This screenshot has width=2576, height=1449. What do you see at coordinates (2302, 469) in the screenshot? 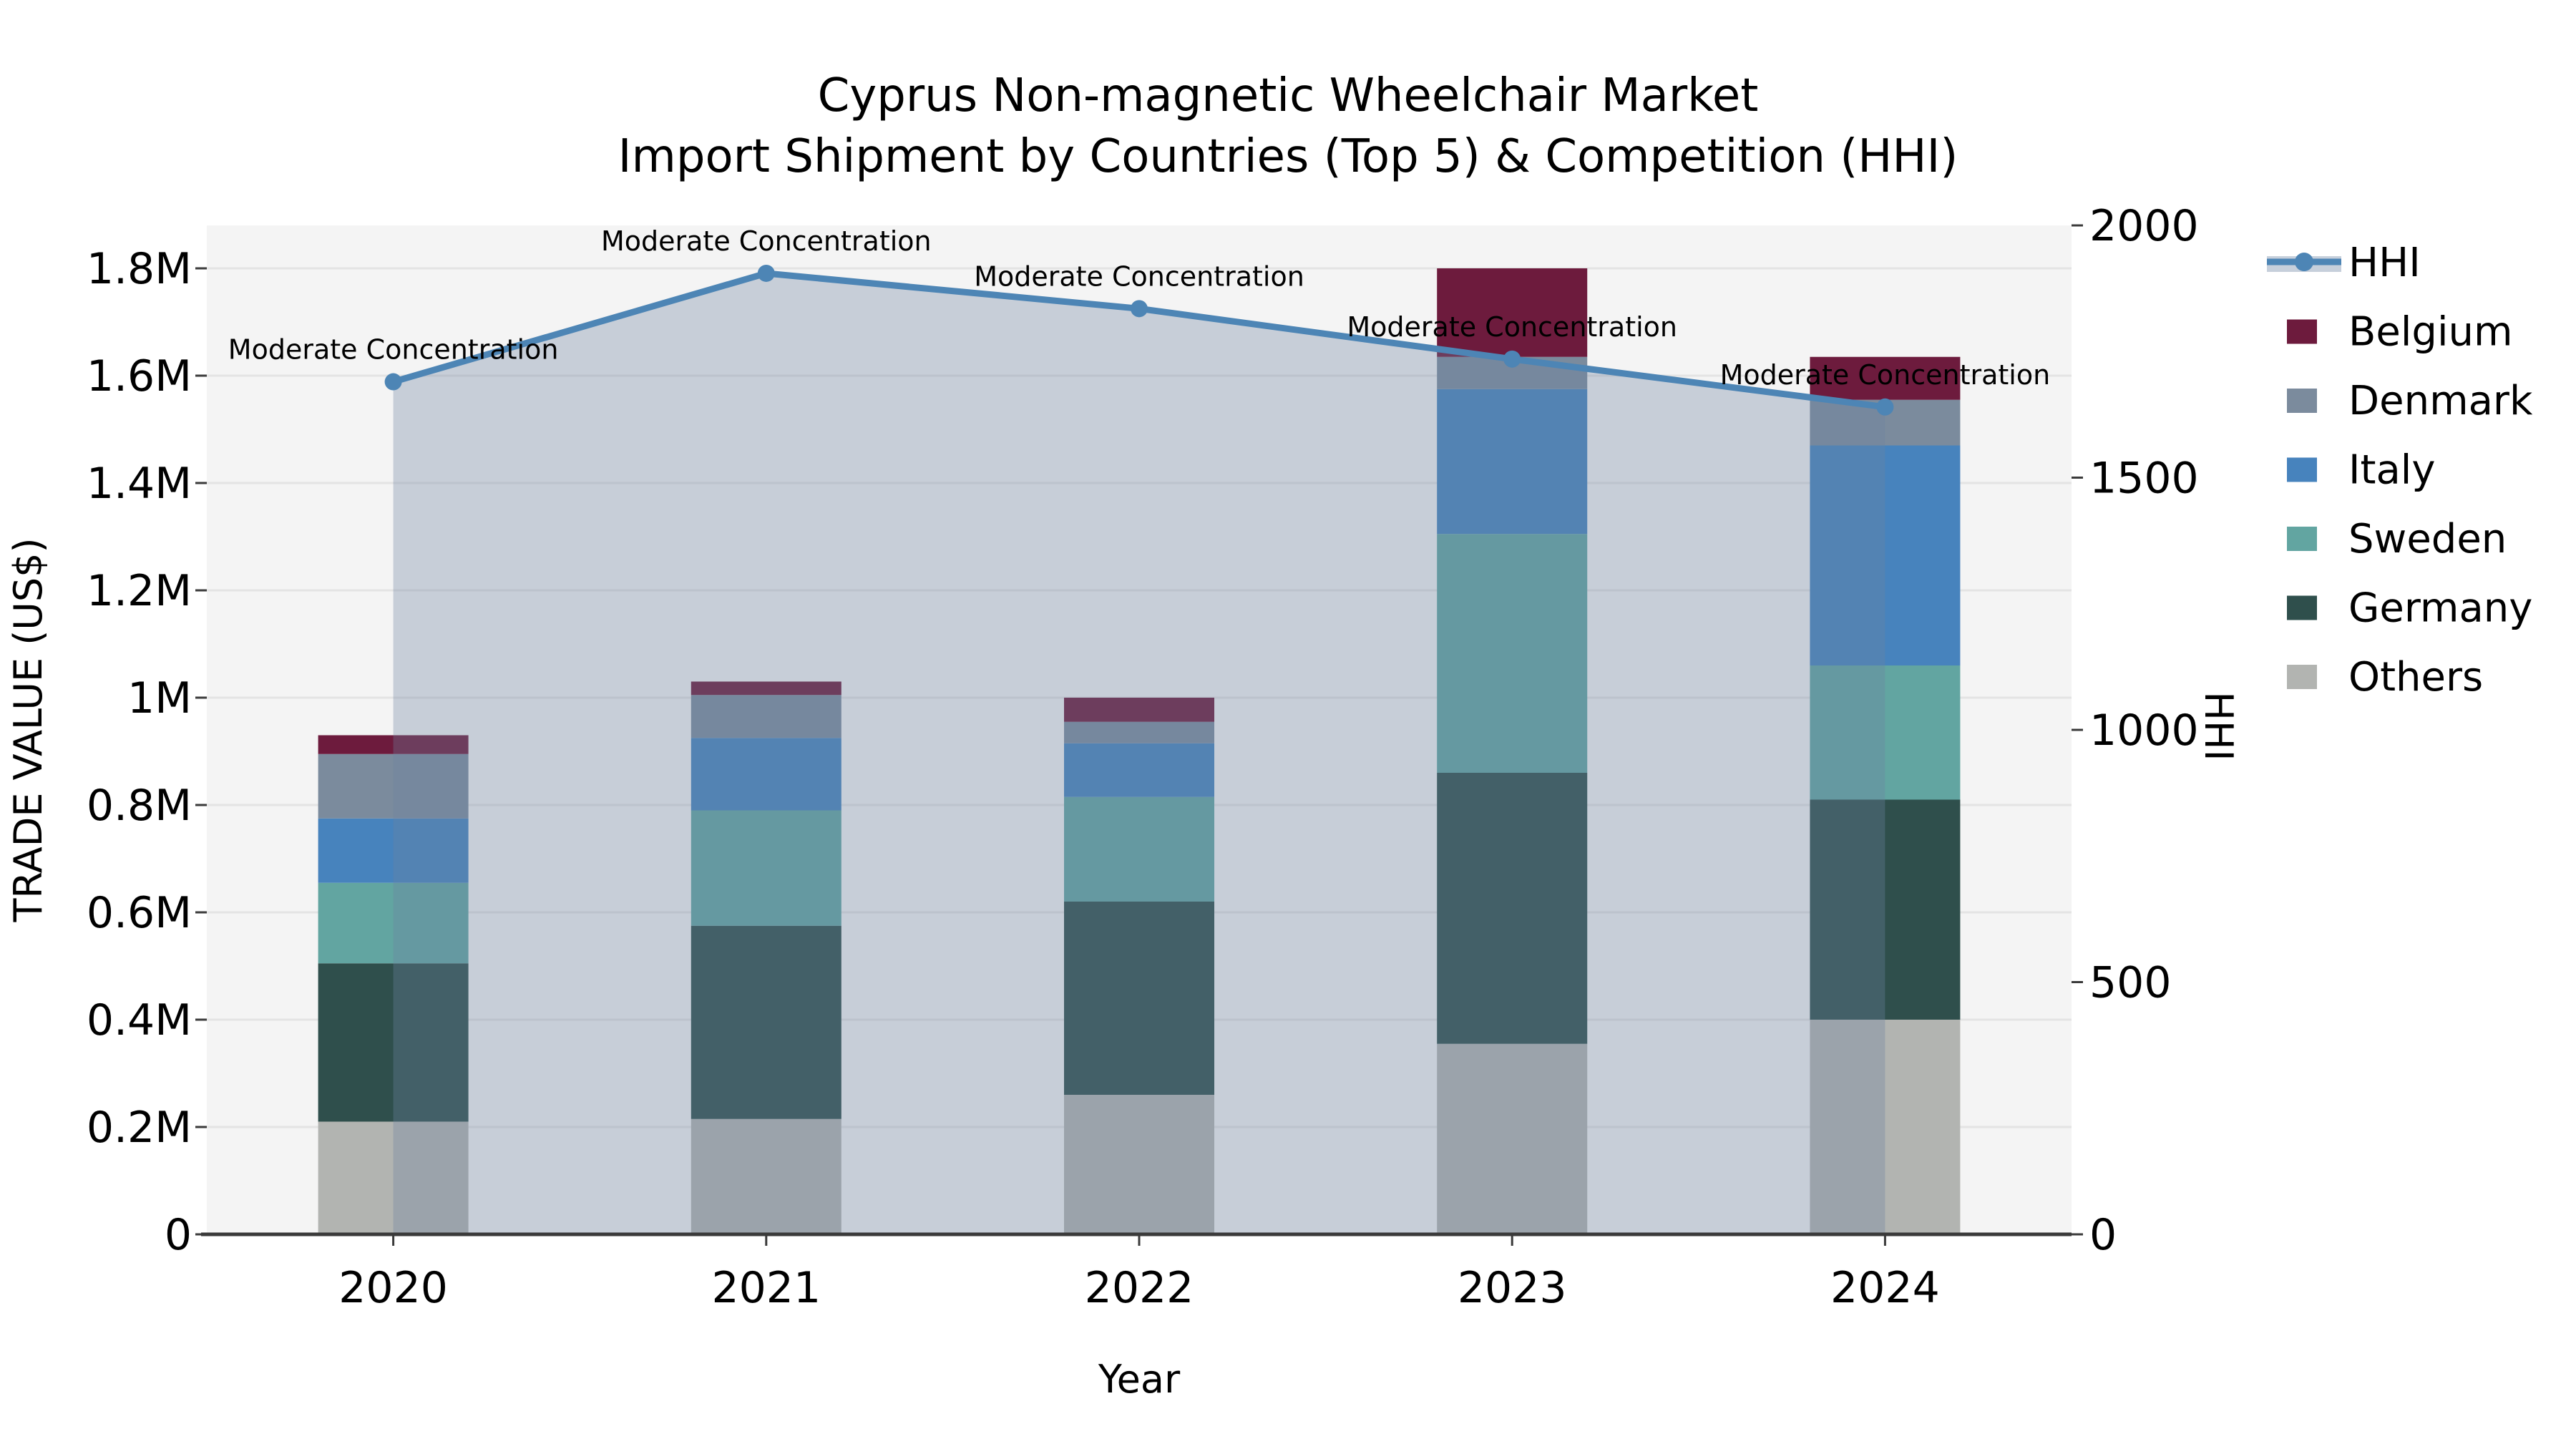
I see `legend-swatch-italy` at bounding box center [2302, 469].